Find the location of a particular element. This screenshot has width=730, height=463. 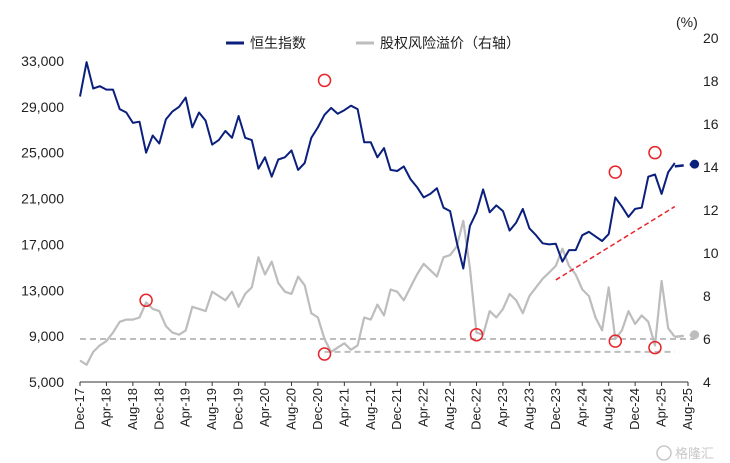

legend-label-erp: 股权风险溢价（右轴） is located at coordinates (450, 44).